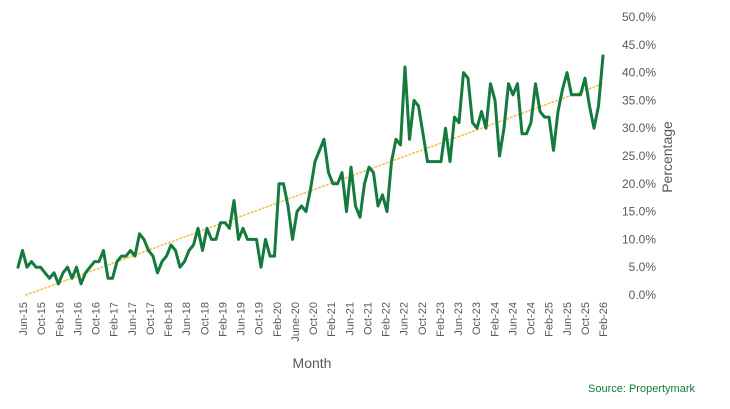 The image size is (730, 409). What do you see at coordinates (604, 319) in the screenshot?
I see `x-tick-label: Feb-26` at bounding box center [604, 319].